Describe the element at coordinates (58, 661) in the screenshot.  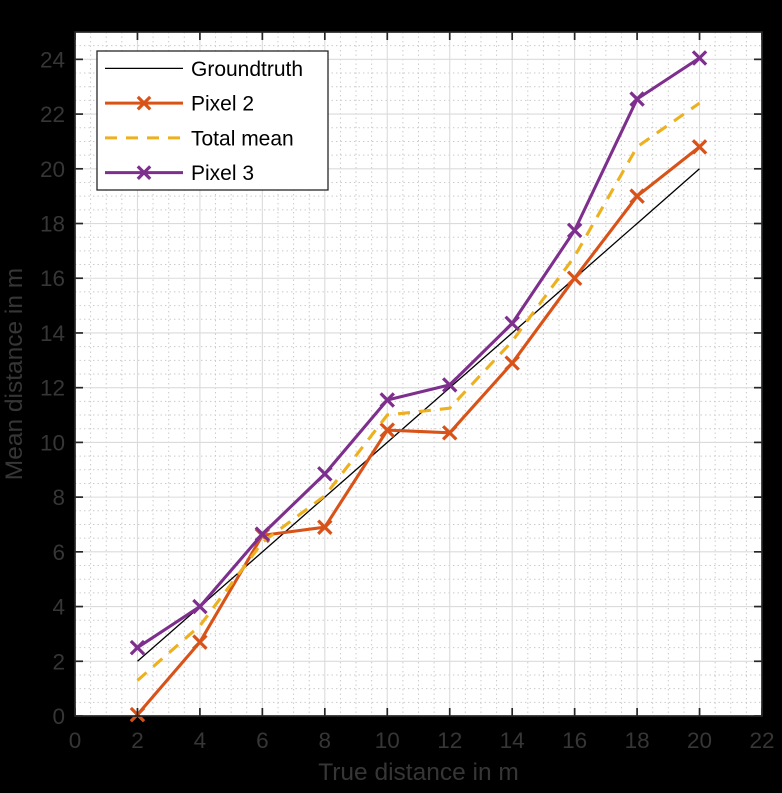
I see `y-tick-label: 2` at that location.